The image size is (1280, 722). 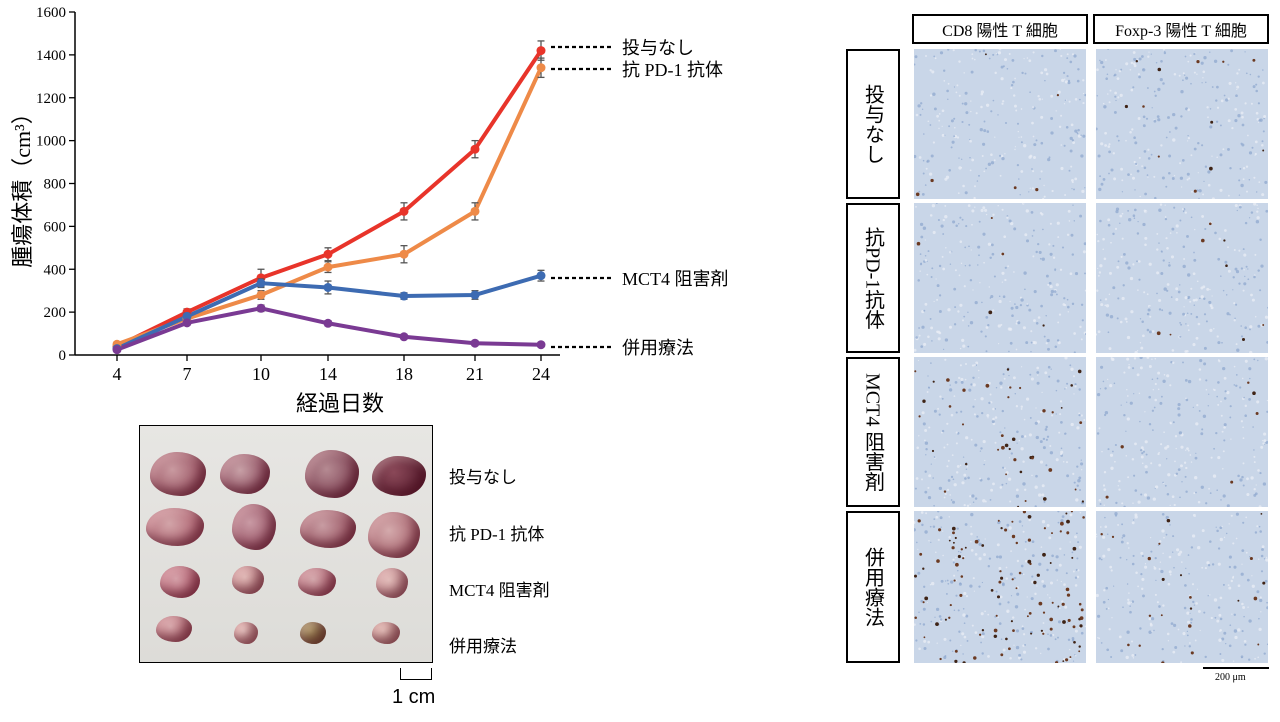 I want to click on data-point, so click(x=541, y=51).